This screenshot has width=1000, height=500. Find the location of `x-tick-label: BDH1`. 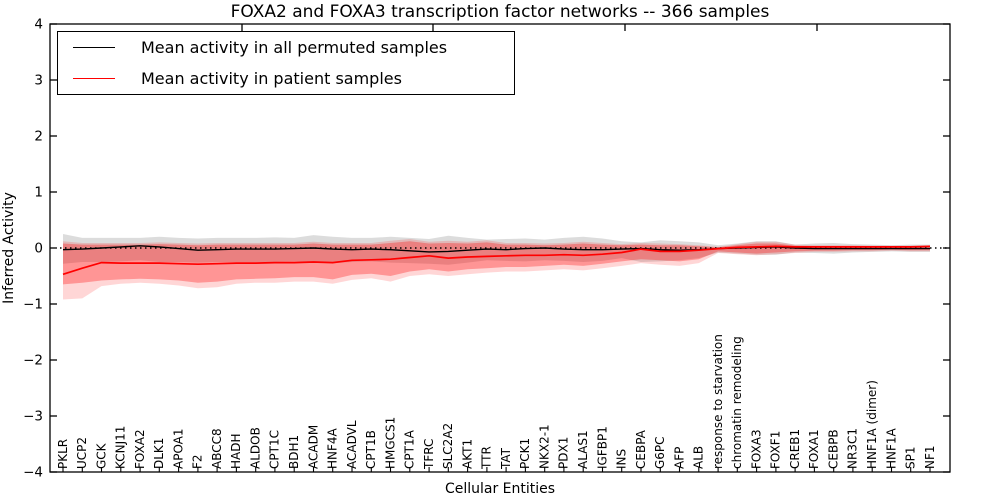

x-tick-label: BDH1 is located at coordinates (294, 452).